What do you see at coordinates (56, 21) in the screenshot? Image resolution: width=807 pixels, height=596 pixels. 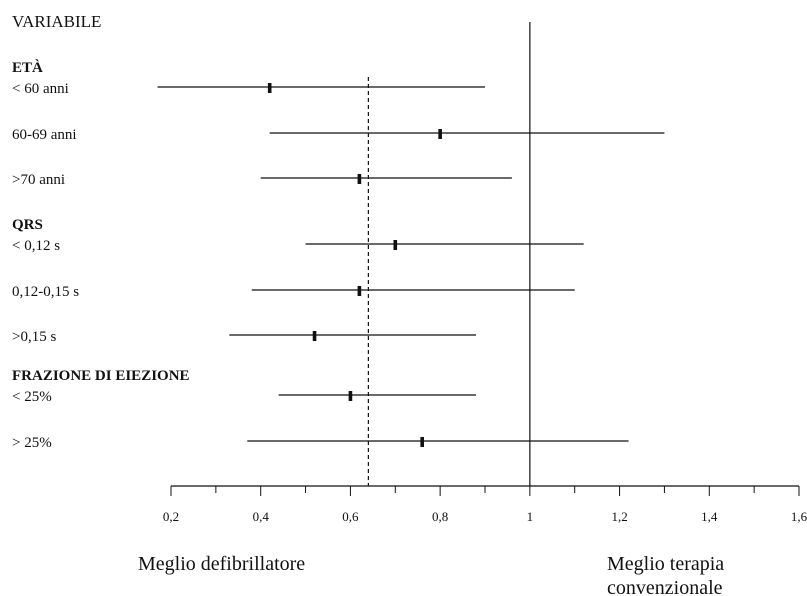 I see `column-header: VARIABILE` at bounding box center [56, 21].